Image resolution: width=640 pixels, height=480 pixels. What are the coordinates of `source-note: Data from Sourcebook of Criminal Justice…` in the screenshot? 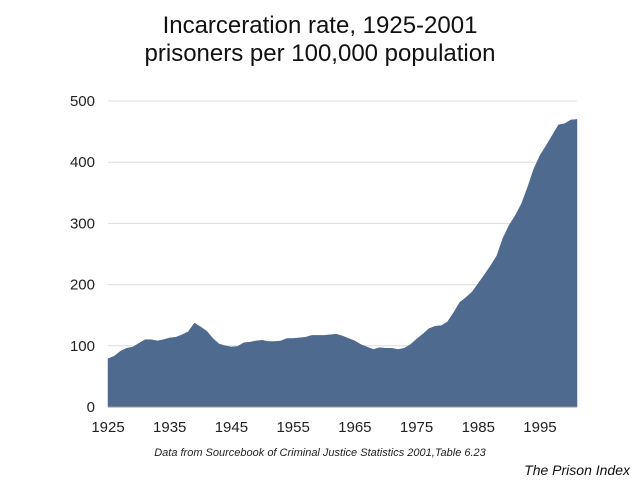 It's located at (320, 453).